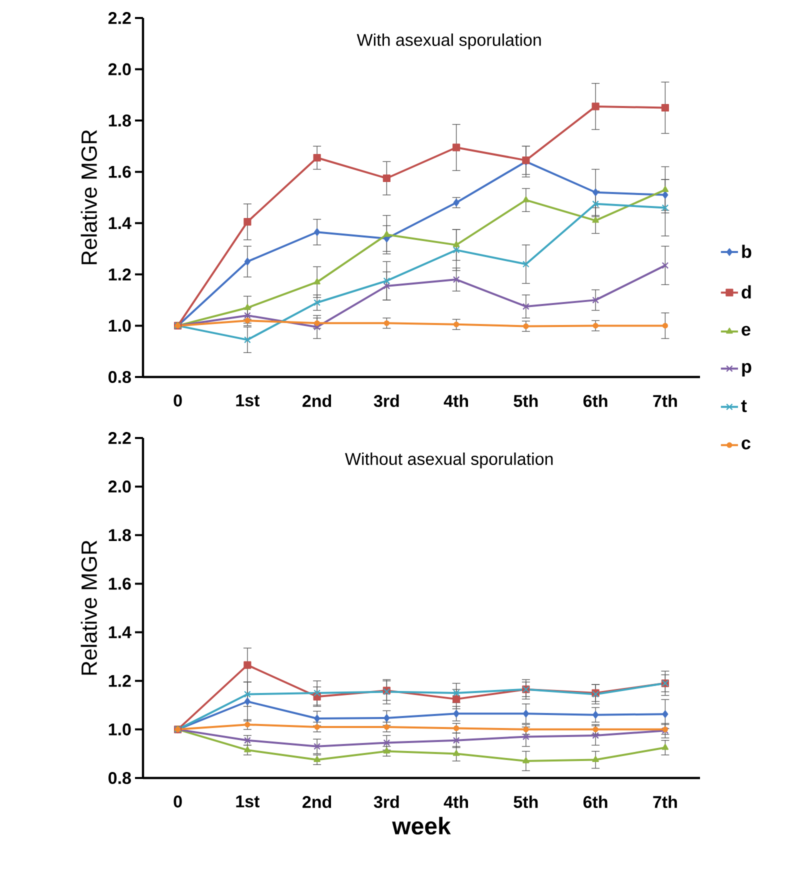  What do you see at coordinates (747, 369) in the screenshot?
I see `legend-label: p` at bounding box center [747, 369].